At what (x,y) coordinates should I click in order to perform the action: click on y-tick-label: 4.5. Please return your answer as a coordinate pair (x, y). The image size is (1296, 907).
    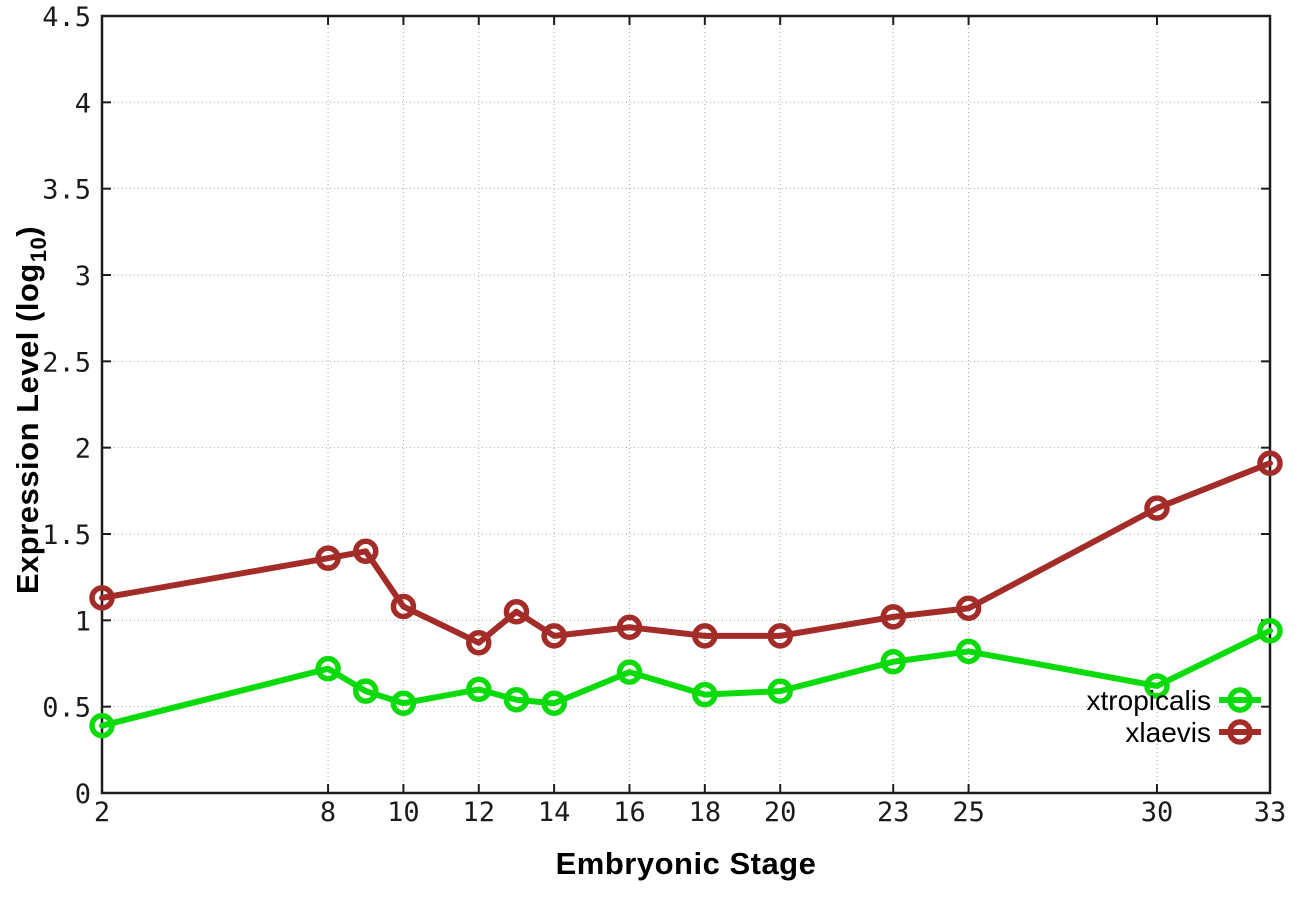
    Looking at the image, I should click on (66, 17).